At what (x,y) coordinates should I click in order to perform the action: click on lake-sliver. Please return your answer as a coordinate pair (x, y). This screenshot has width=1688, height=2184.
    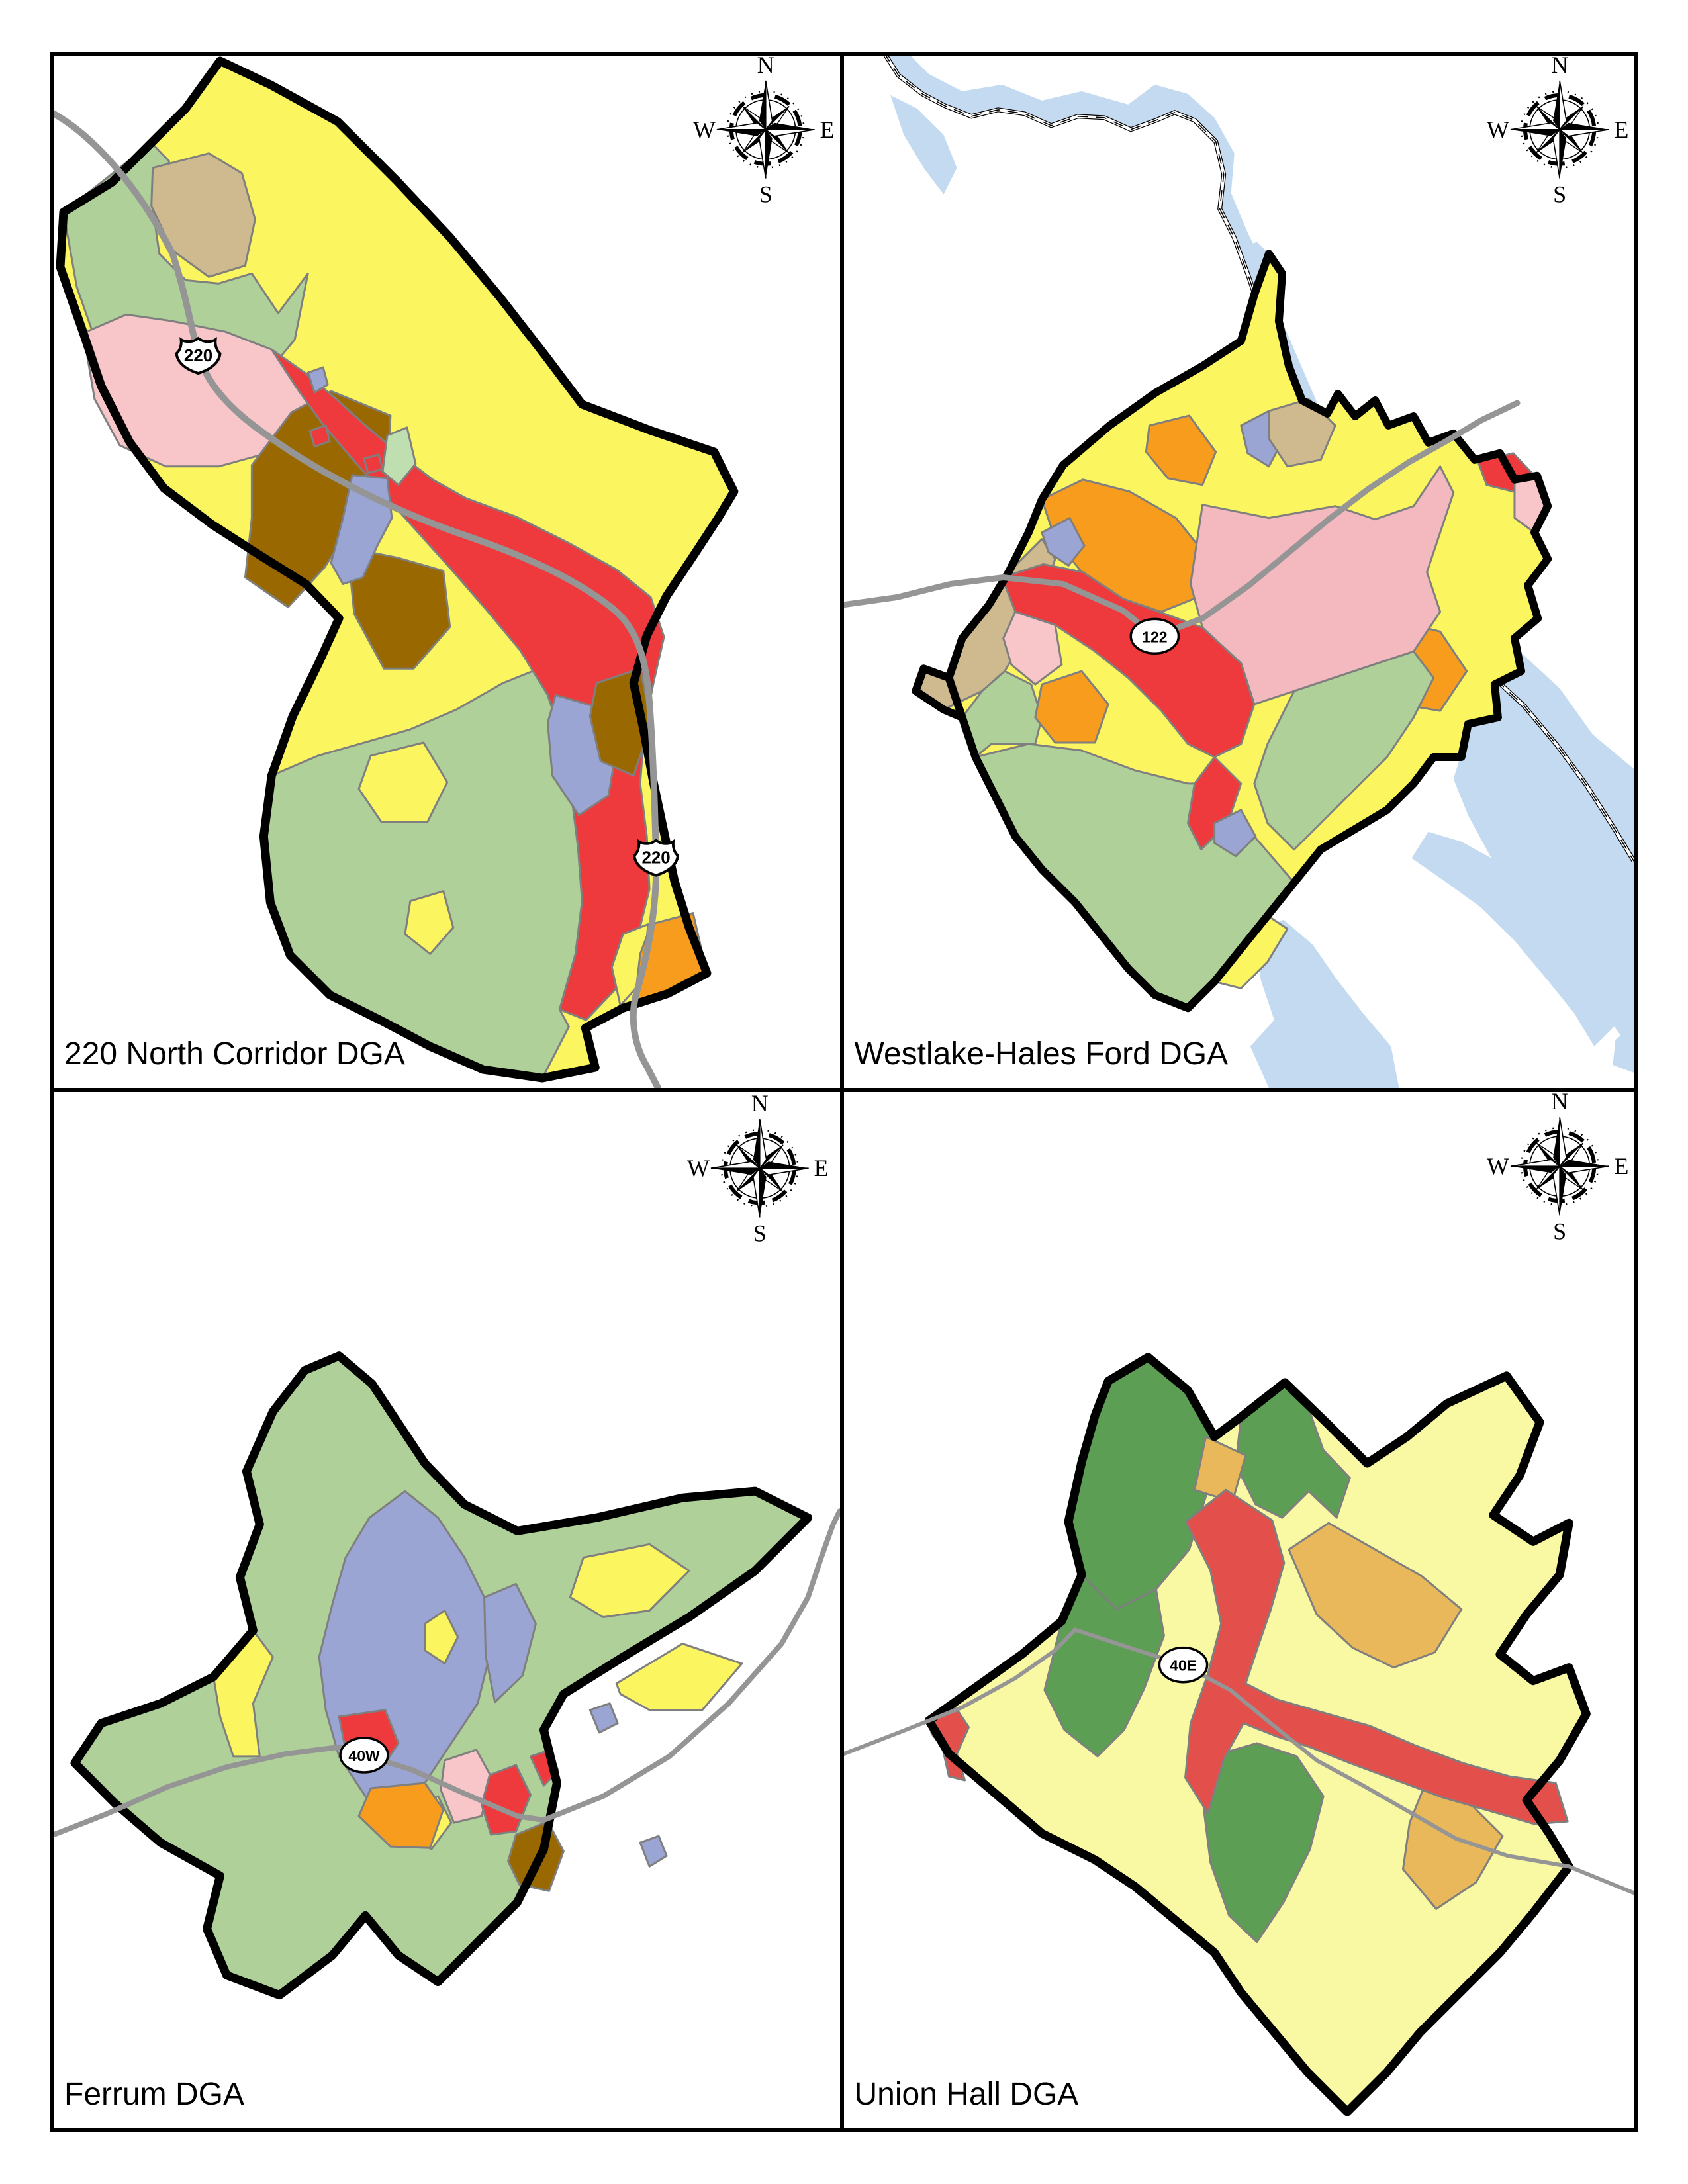
    Looking at the image, I should click on (1623, 1049).